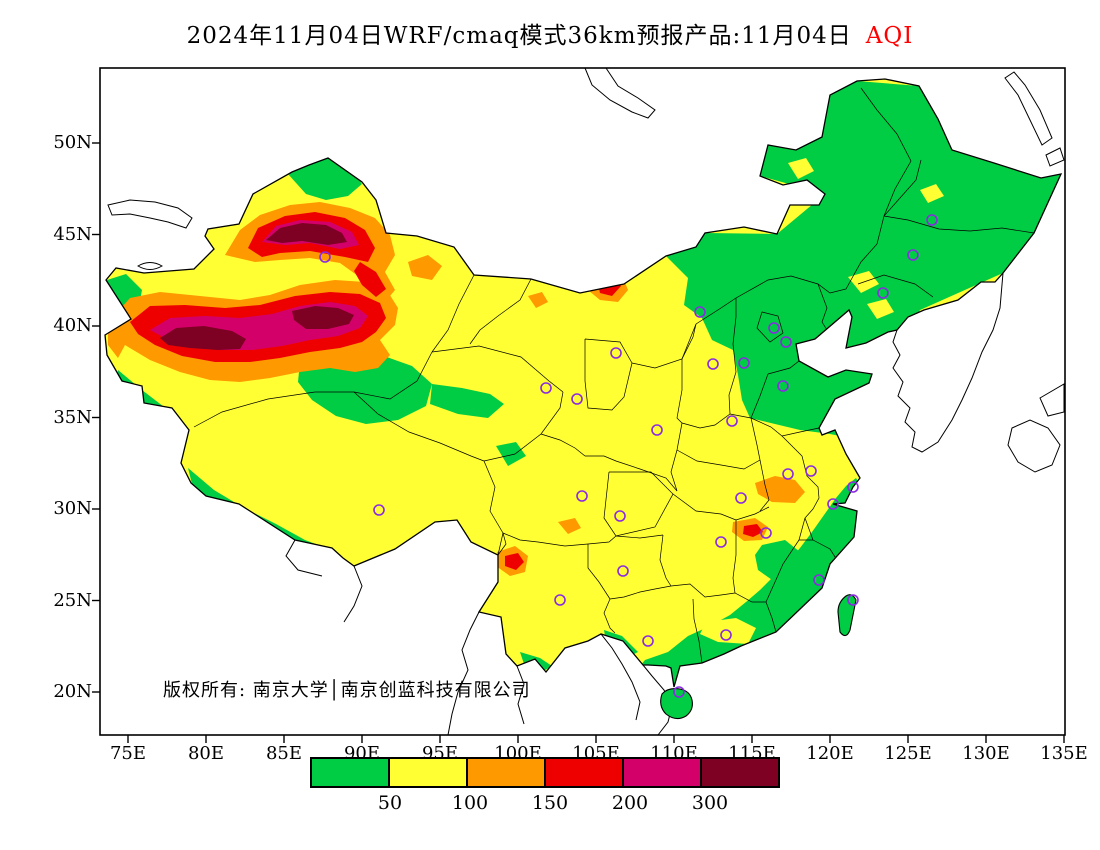 This screenshot has height=850, width=1100. Describe the element at coordinates (347, 690) in the screenshot. I see `copyright-text: 版权所有: 南京大学│南京创蓝科技有限公司` at that location.